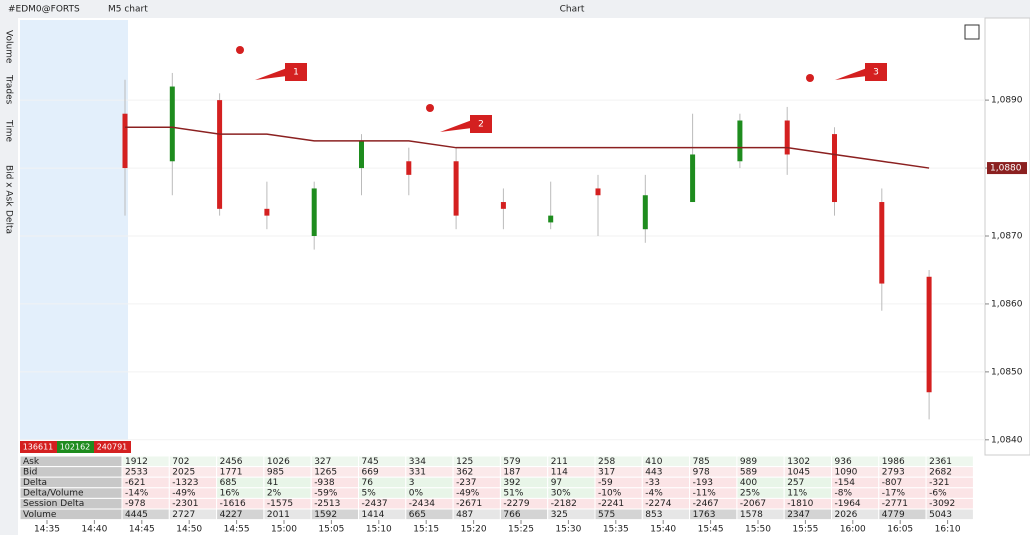  I want to click on profile-total-bg, so click(38, 447).